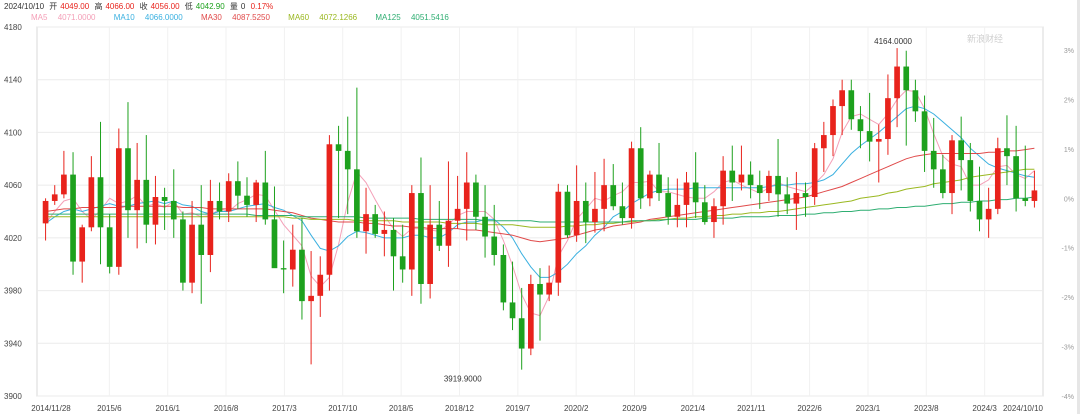  Describe the element at coordinates (75, 6) in the screenshot. I see `info-open: 4049.00` at that location.